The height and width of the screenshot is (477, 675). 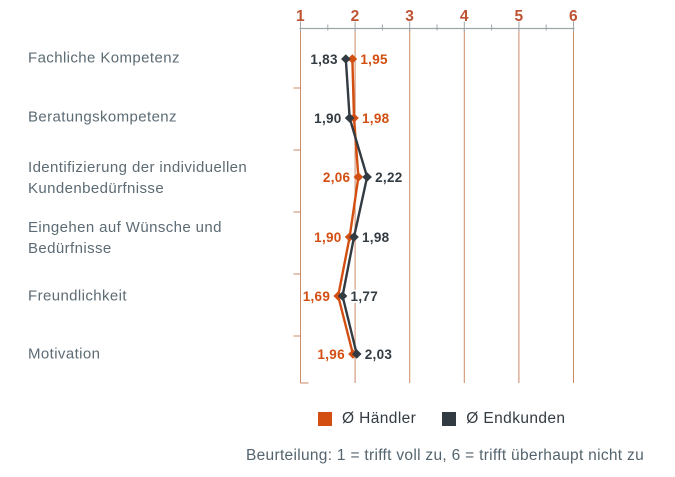 I want to click on category-label-freundlichkeit: Freundlichkeit, so click(x=77, y=296).